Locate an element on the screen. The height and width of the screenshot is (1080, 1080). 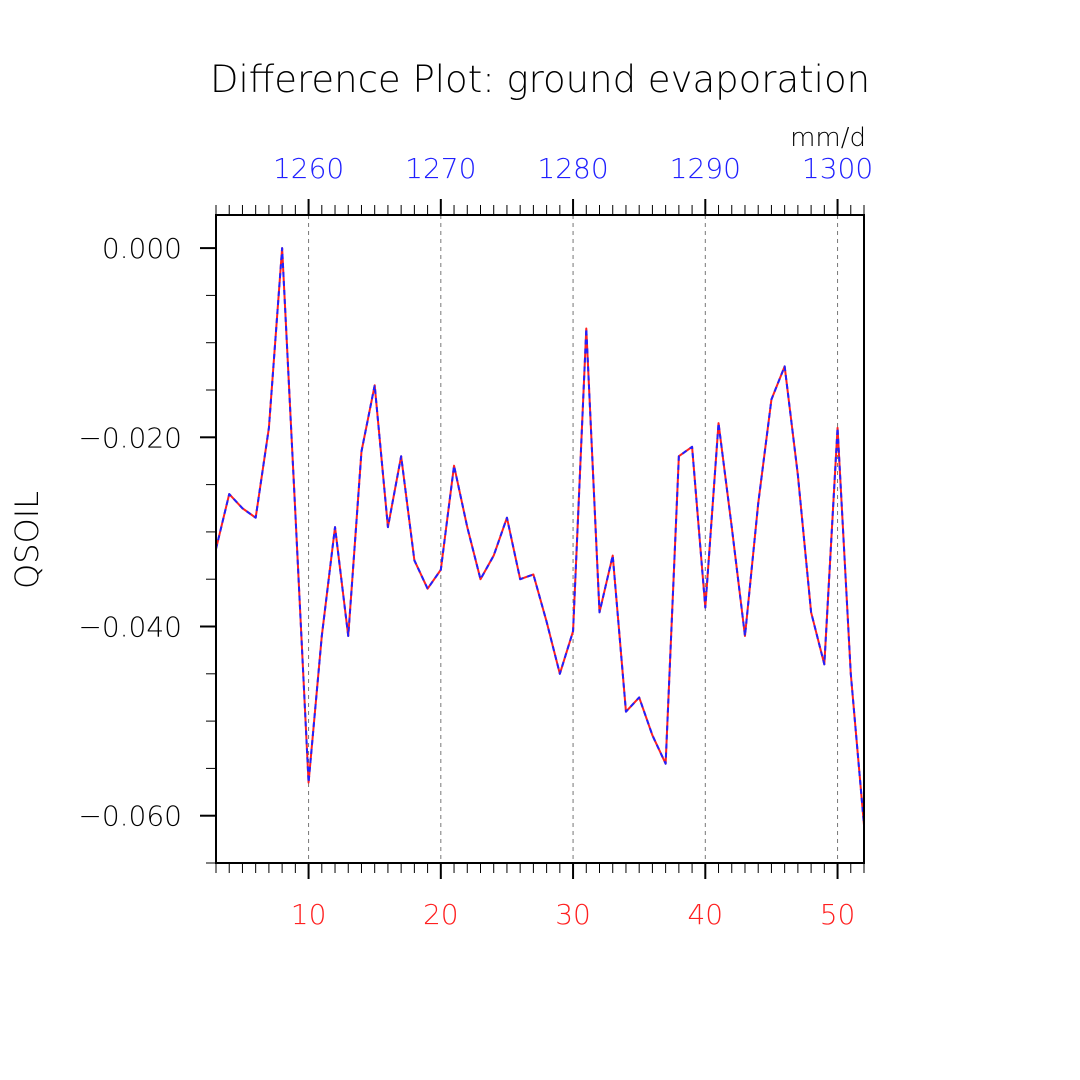
chart-title: Difference Plot: ground evaporation is located at coordinates (540, 79).